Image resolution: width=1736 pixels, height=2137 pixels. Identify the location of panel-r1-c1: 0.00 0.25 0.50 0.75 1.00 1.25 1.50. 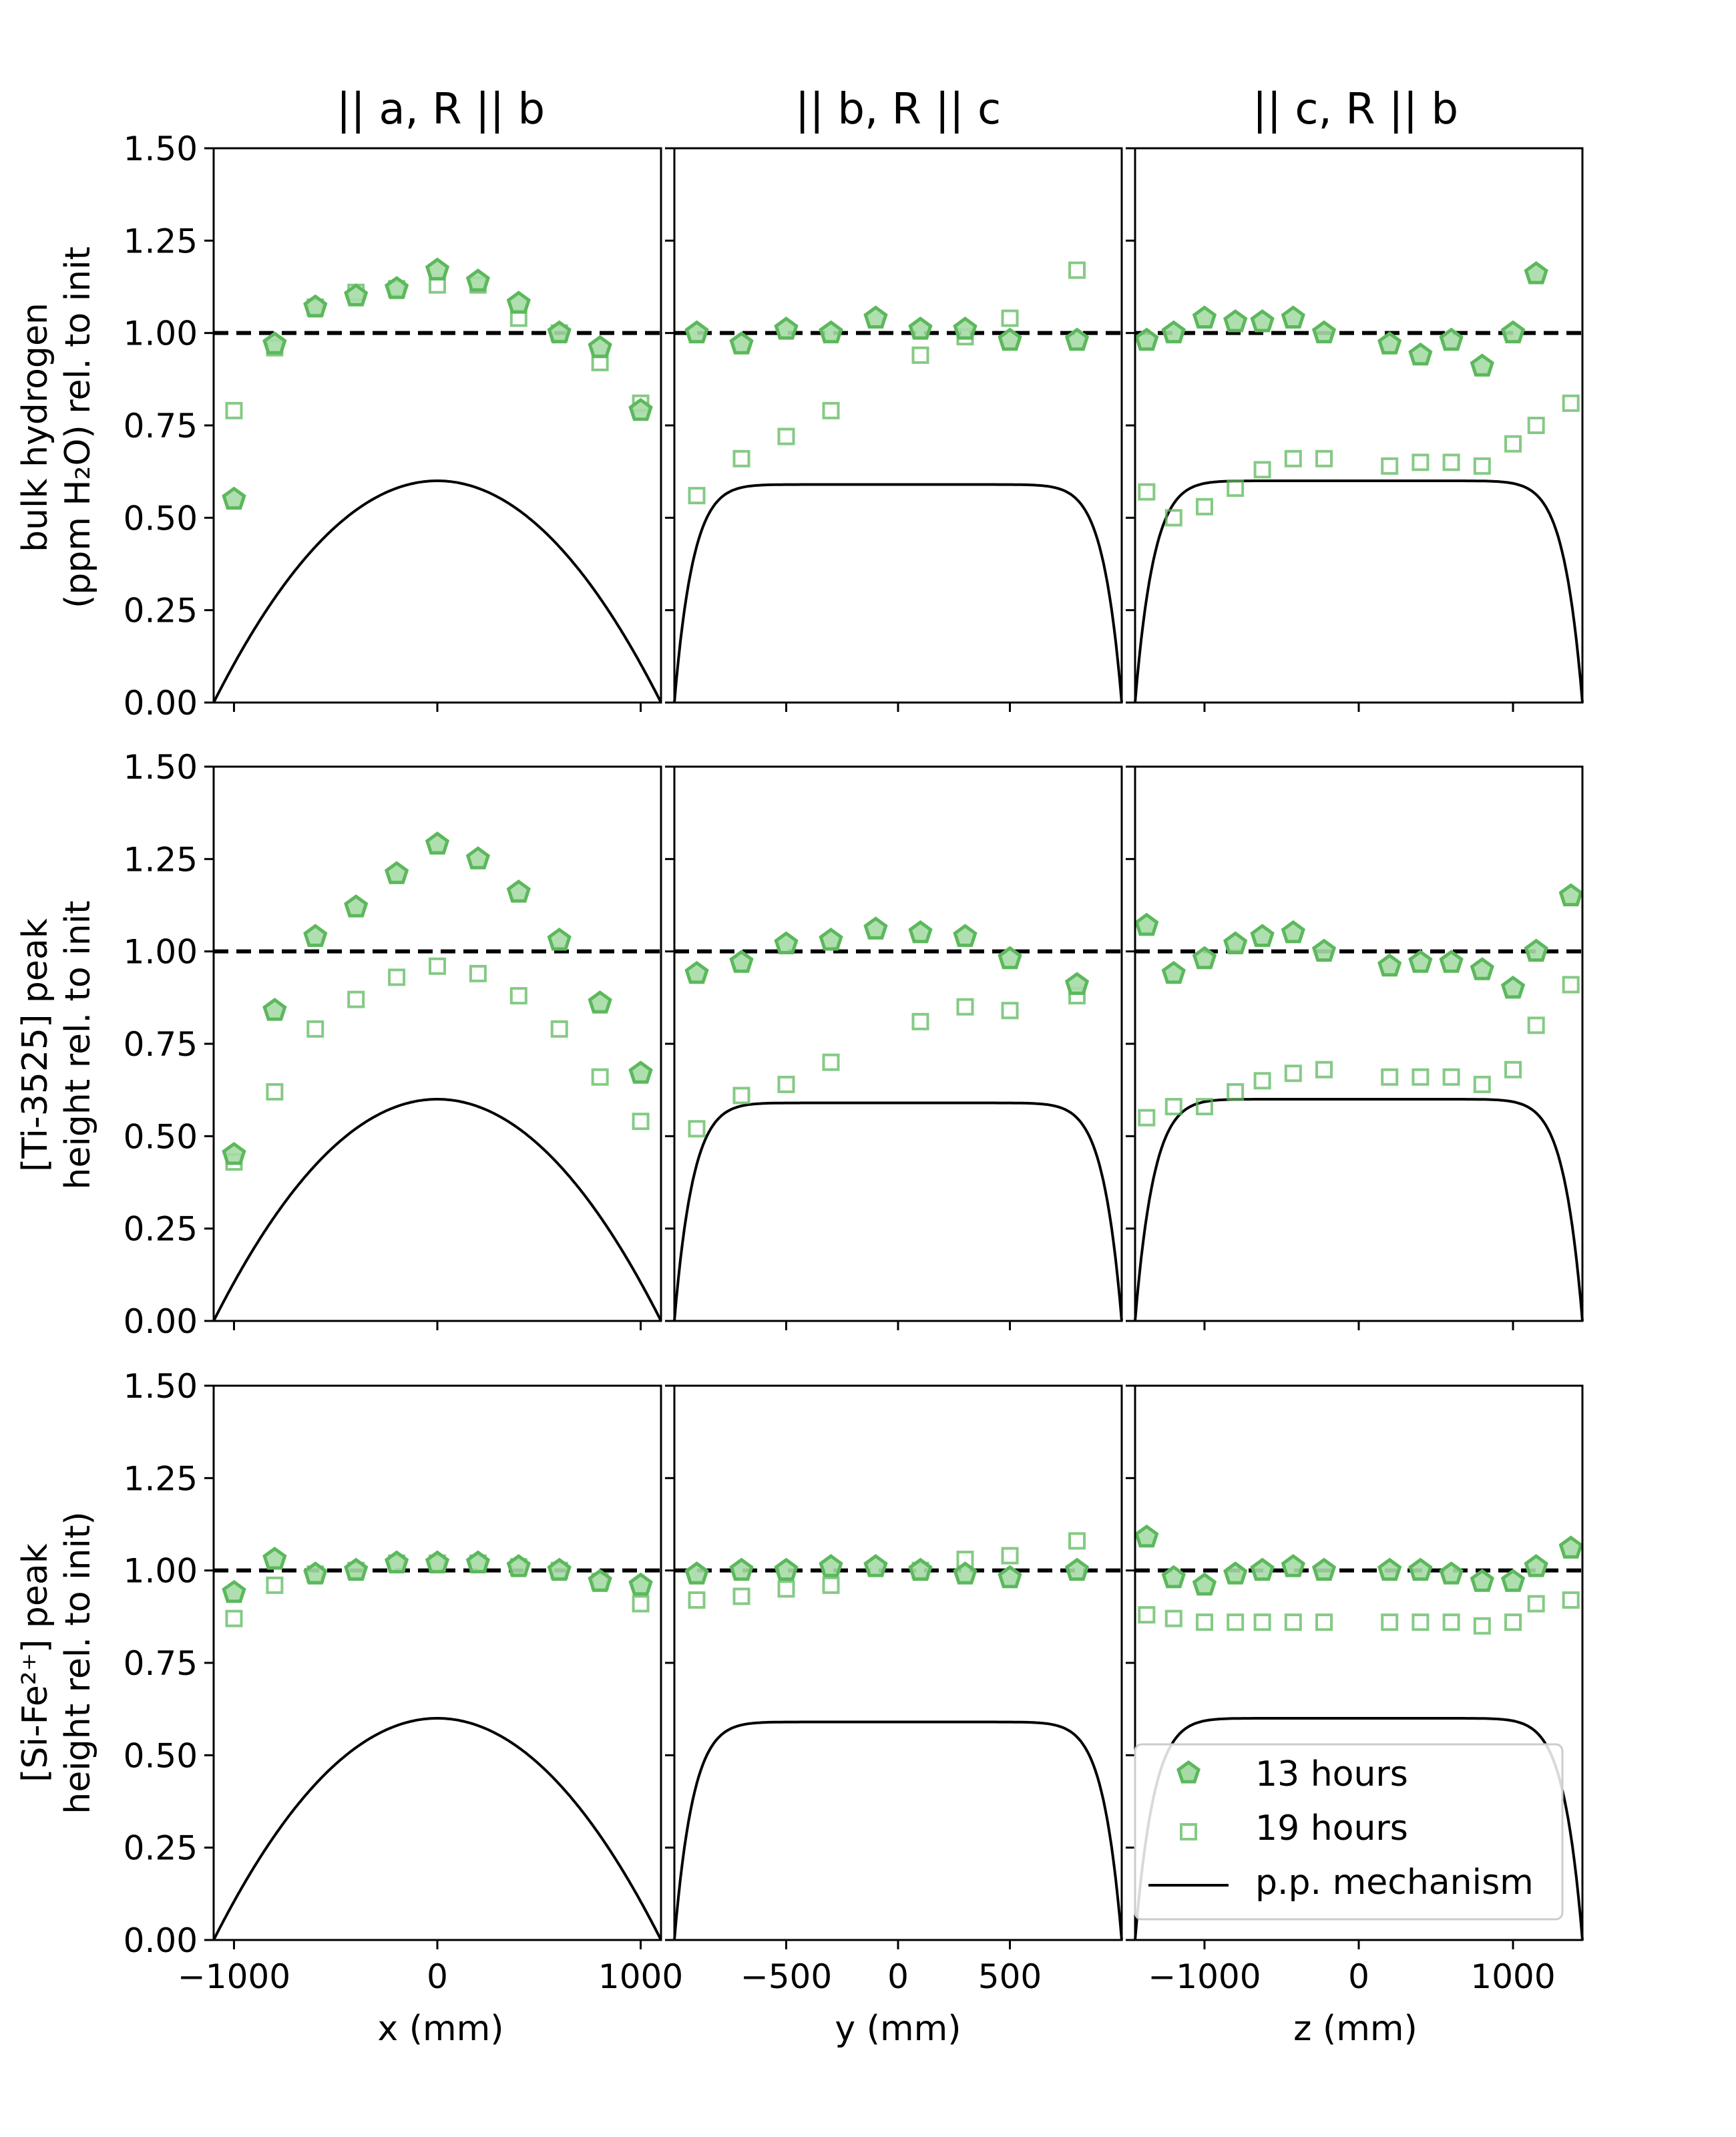
(393, 426).